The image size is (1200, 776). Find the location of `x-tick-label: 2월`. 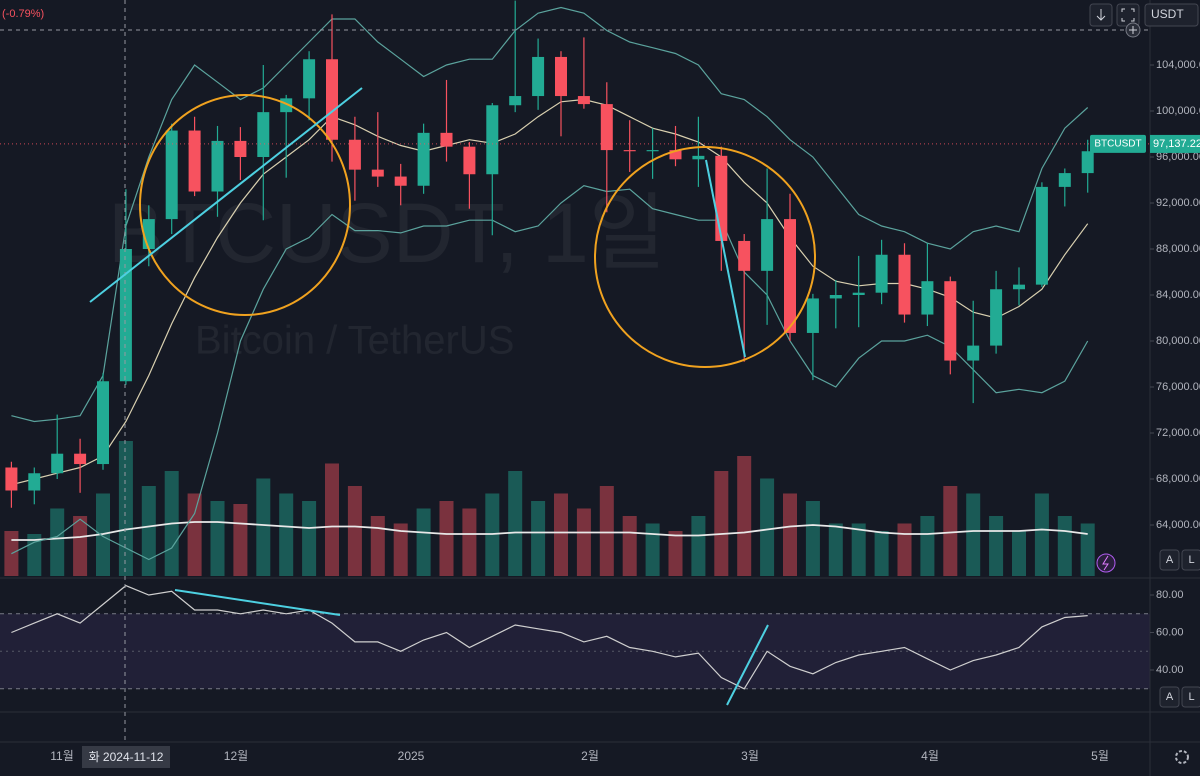

x-tick-label: 2월 is located at coordinates (590, 756).